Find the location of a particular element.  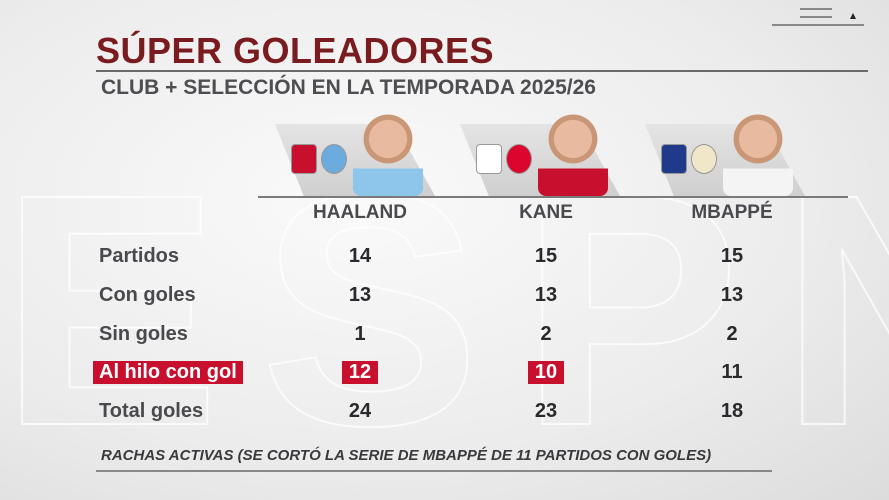

stat-value: 10 is located at coordinates (546, 372).